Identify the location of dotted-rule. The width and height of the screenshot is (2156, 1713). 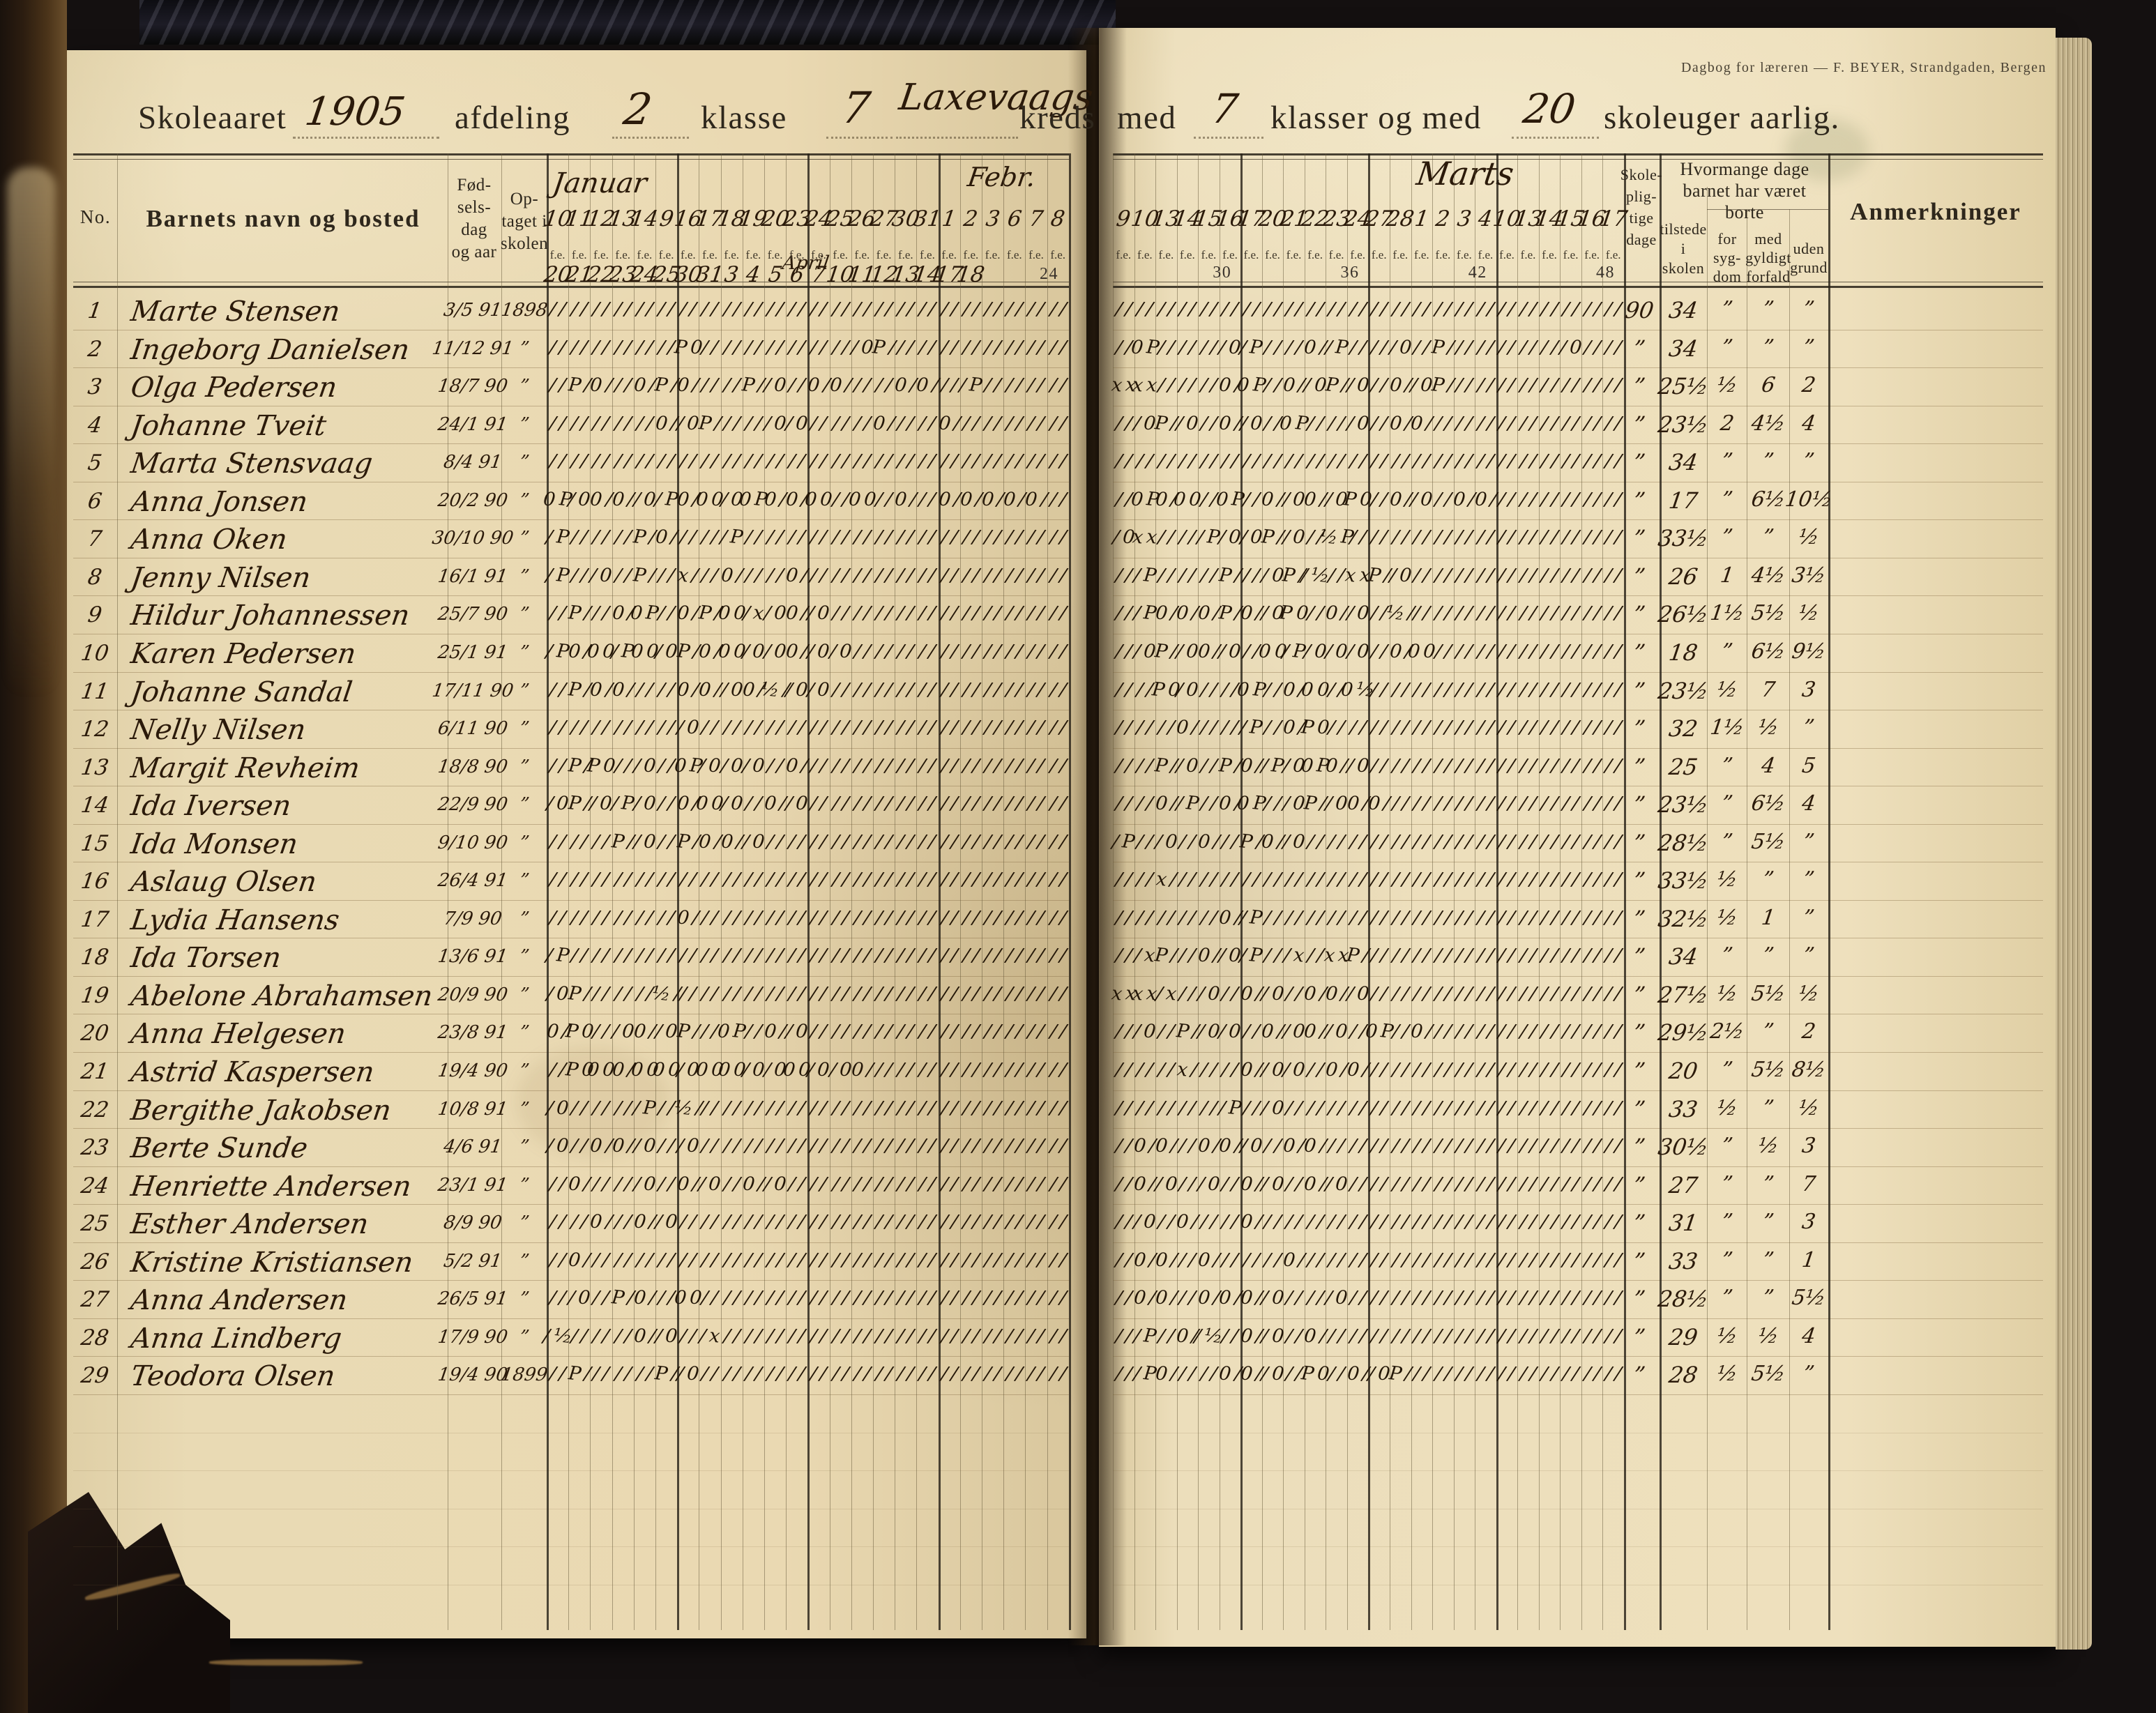
(650, 138).